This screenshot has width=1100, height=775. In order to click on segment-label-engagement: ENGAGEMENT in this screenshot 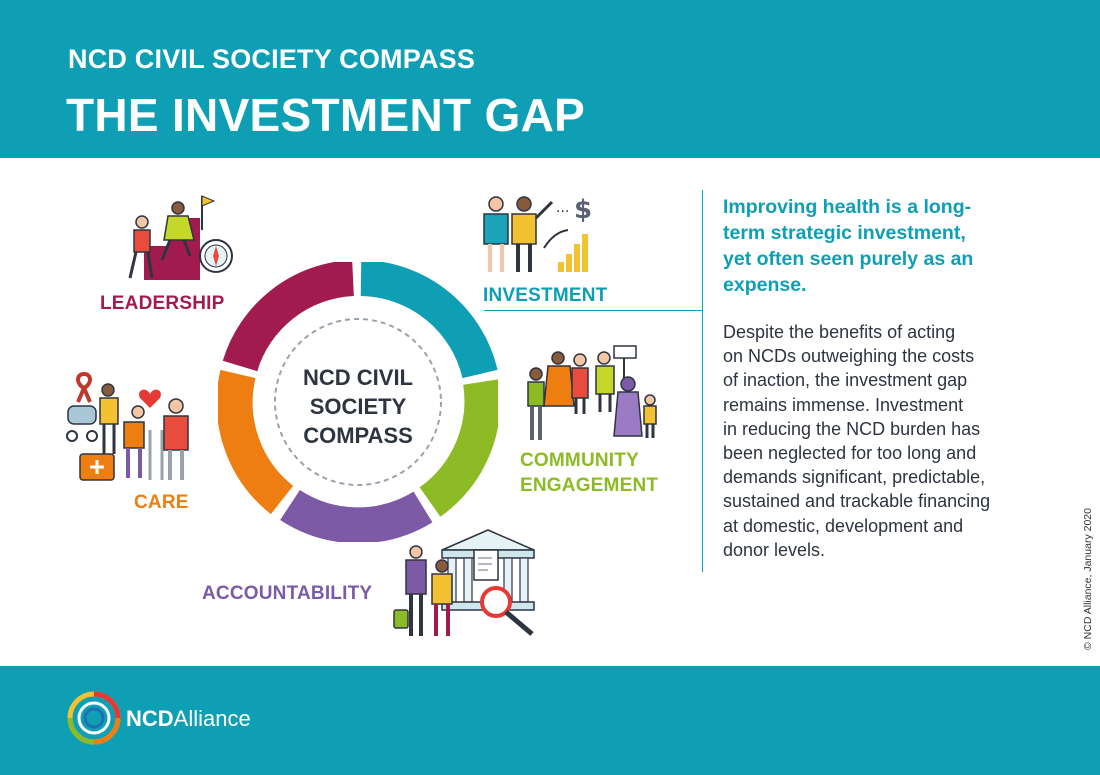, I will do `click(589, 485)`.